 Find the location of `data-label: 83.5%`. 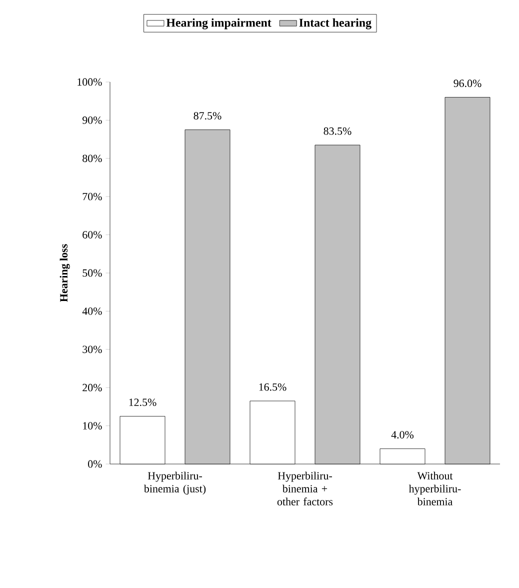

data-label: 83.5% is located at coordinates (338, 131).